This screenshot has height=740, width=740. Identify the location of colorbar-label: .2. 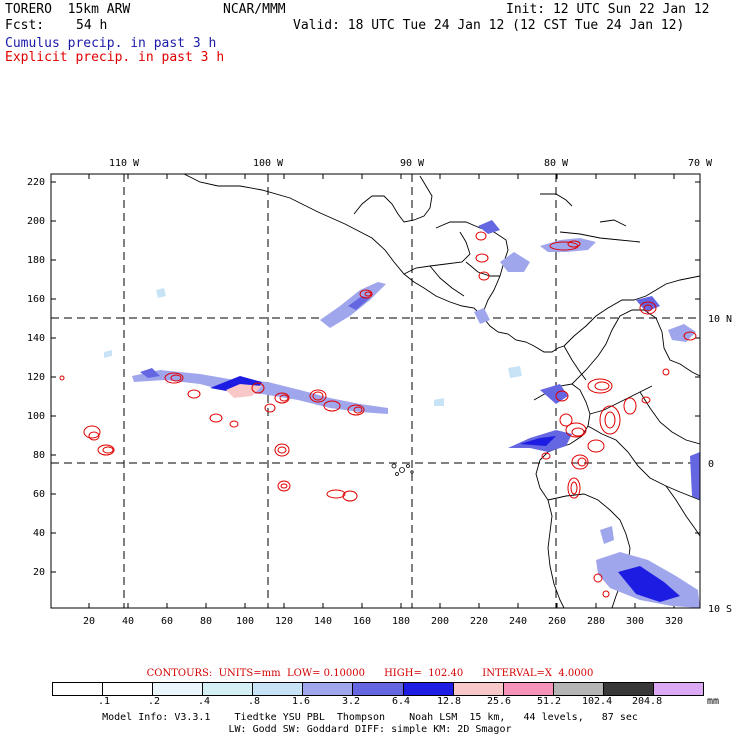
(154, 701).